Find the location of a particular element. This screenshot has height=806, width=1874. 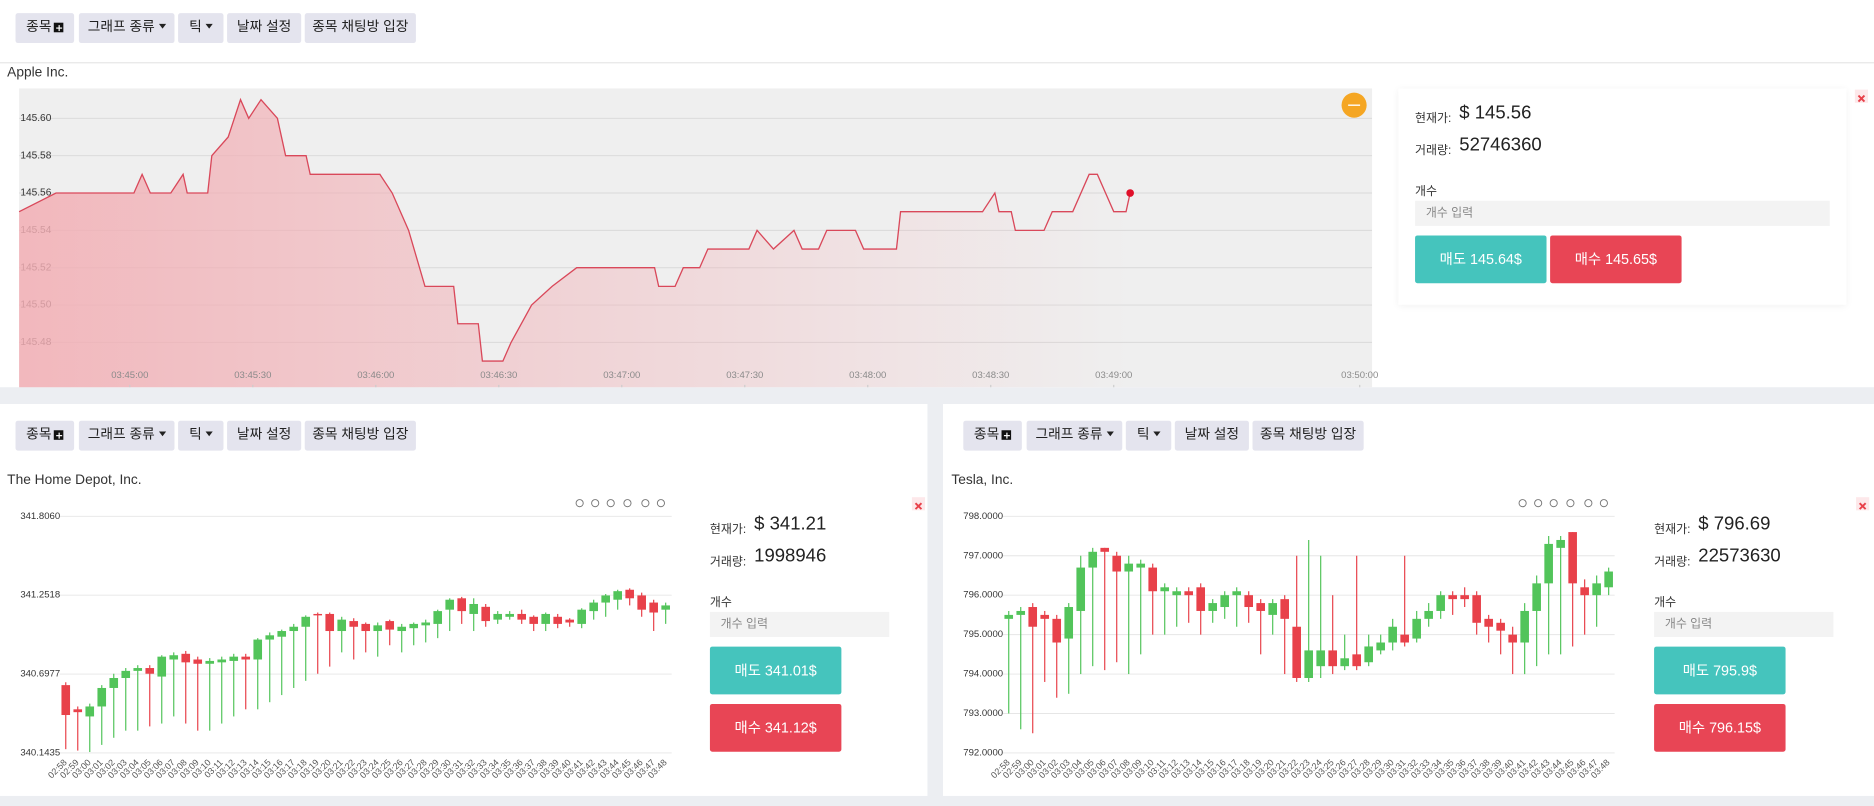

label: 날짜 설정 is located at coordinates (264, 27).